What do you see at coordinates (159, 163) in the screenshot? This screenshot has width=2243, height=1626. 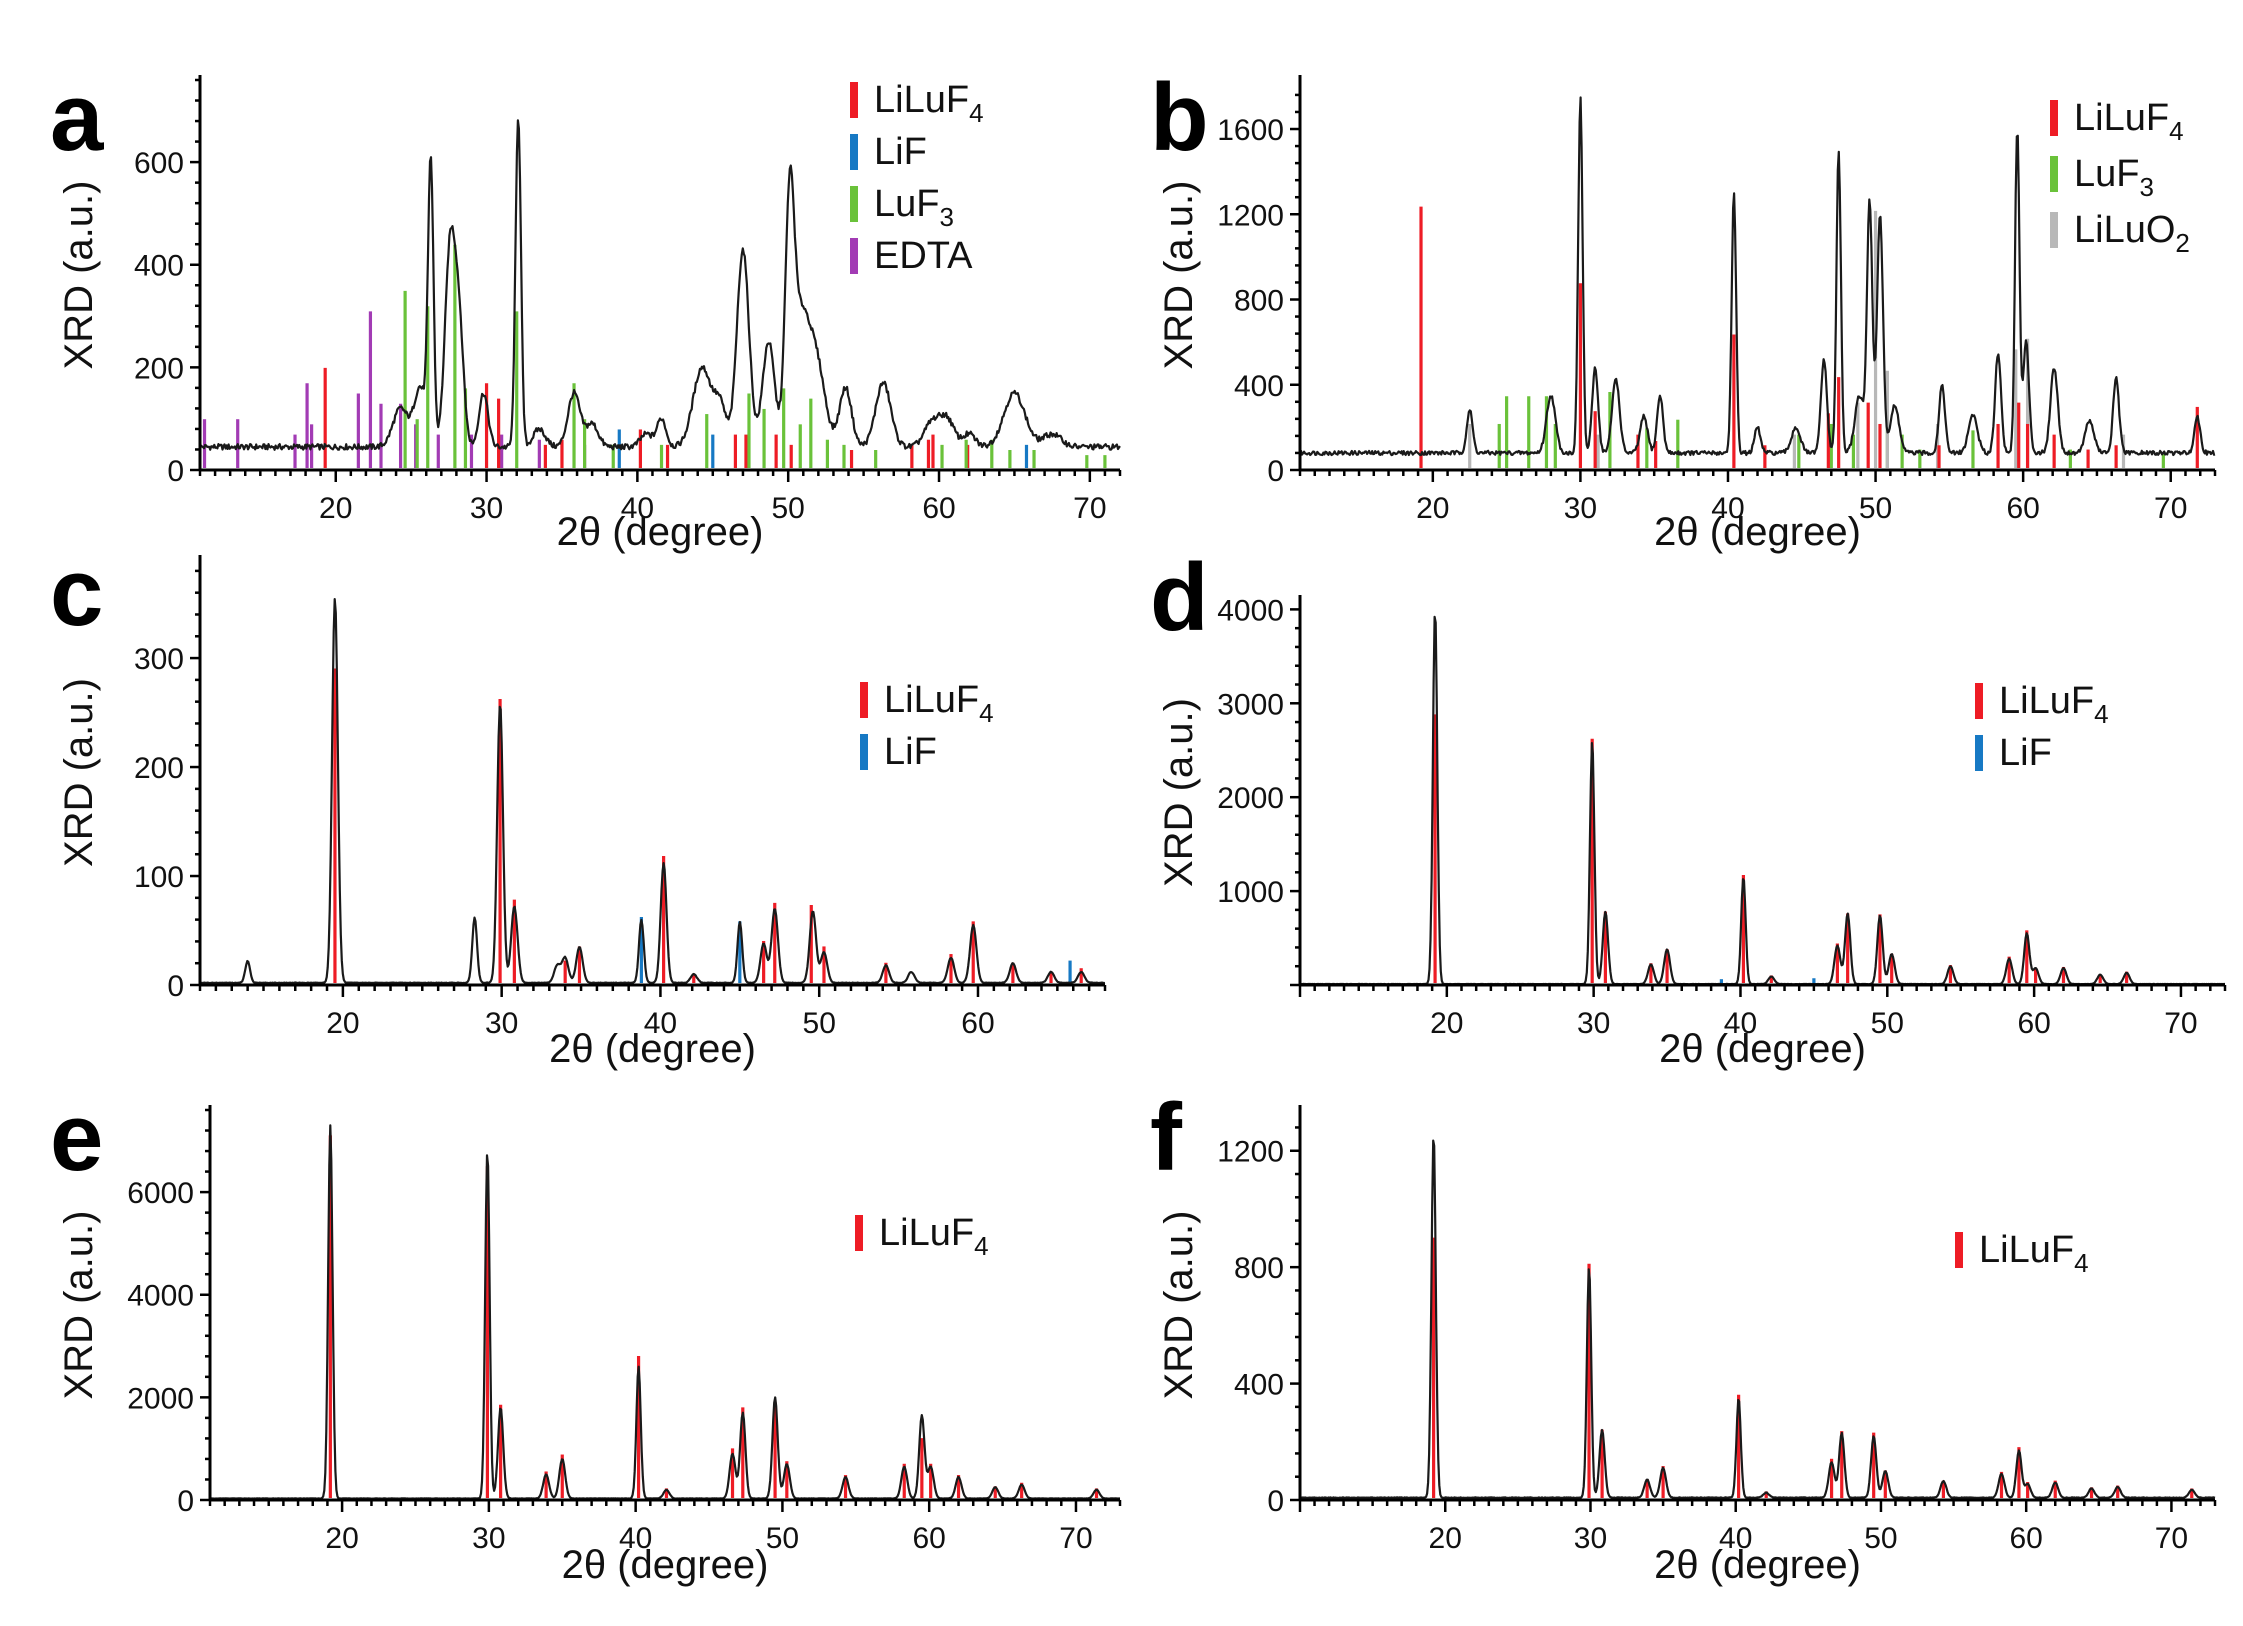 I see `y-tick-label: 600` at bounding box center [159, 163].